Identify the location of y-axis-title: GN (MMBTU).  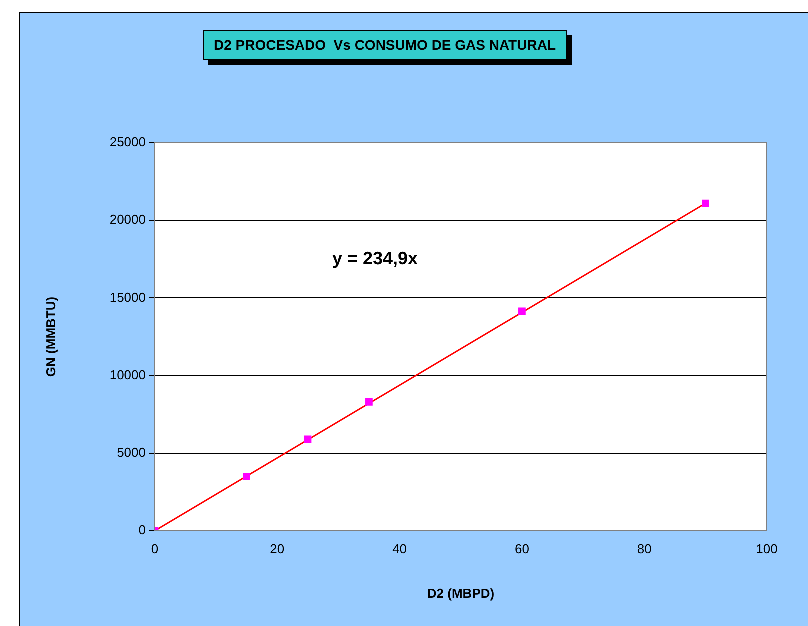
(50, 337).